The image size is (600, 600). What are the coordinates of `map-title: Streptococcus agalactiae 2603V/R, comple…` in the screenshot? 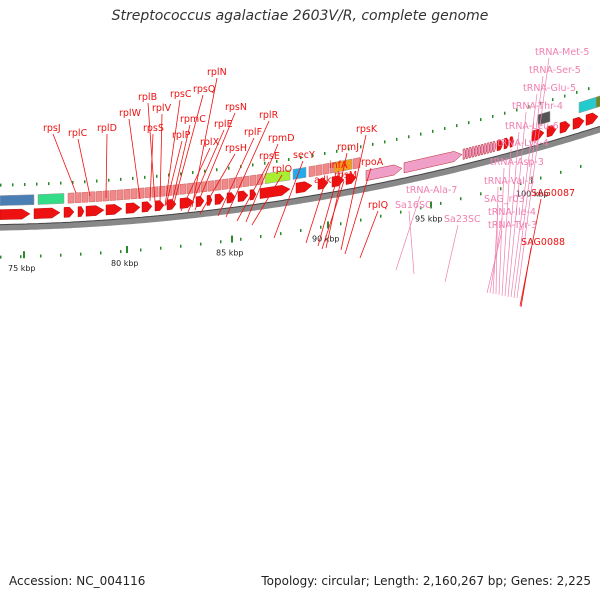 It's located at (300, 16).